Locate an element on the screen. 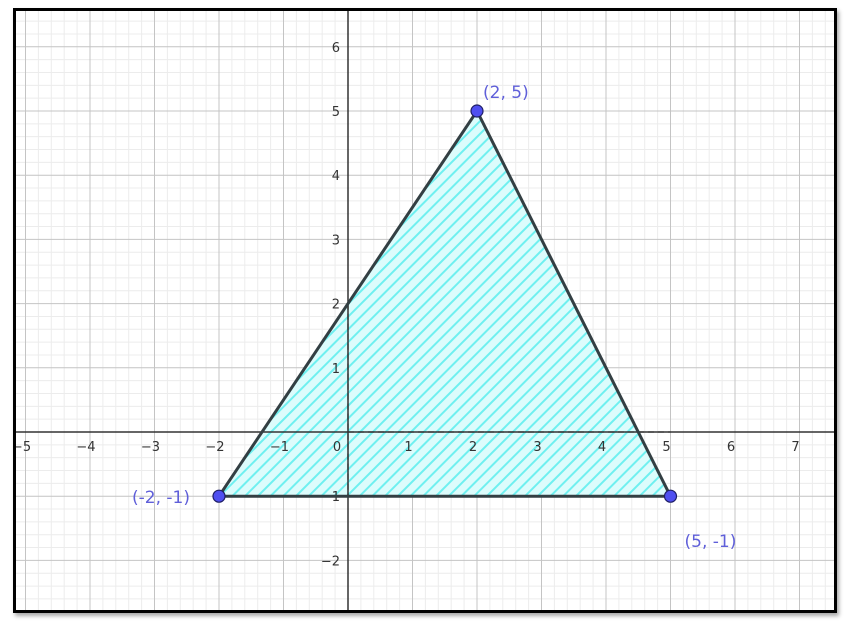 Image resolution: width=851 pixels, height=626 pixels. y-tick-label: 4 is located at coordinates (336, 176).